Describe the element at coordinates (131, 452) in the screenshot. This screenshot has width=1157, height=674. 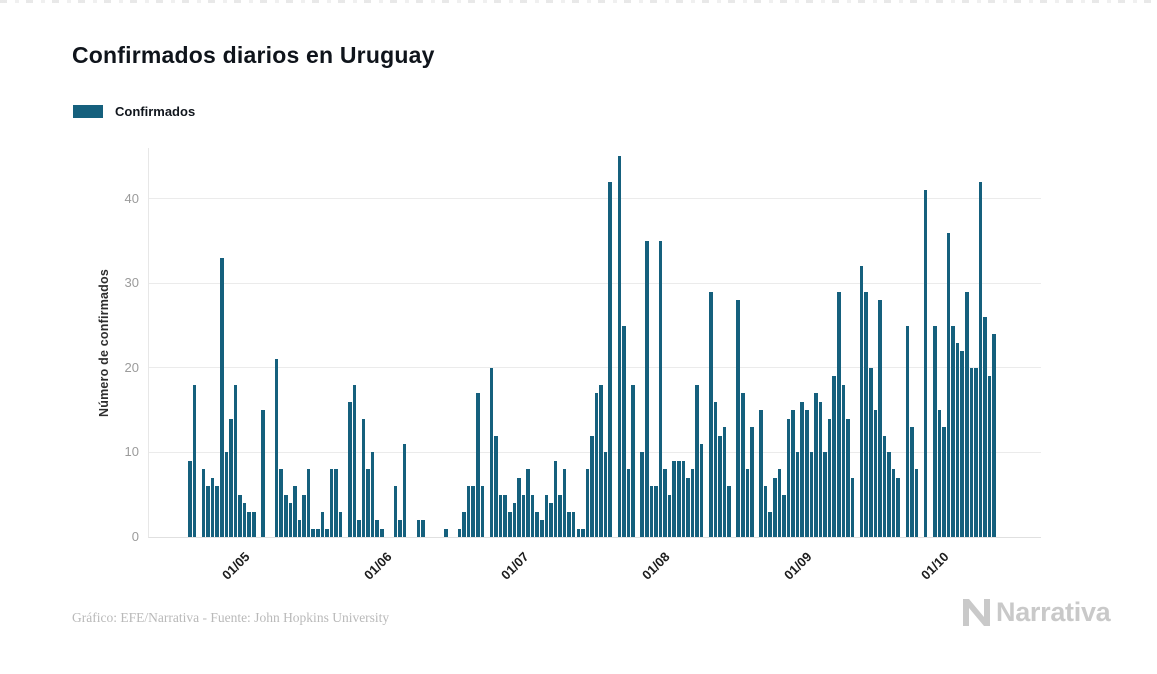
I see `y-tick-label-10: 10` at that location.